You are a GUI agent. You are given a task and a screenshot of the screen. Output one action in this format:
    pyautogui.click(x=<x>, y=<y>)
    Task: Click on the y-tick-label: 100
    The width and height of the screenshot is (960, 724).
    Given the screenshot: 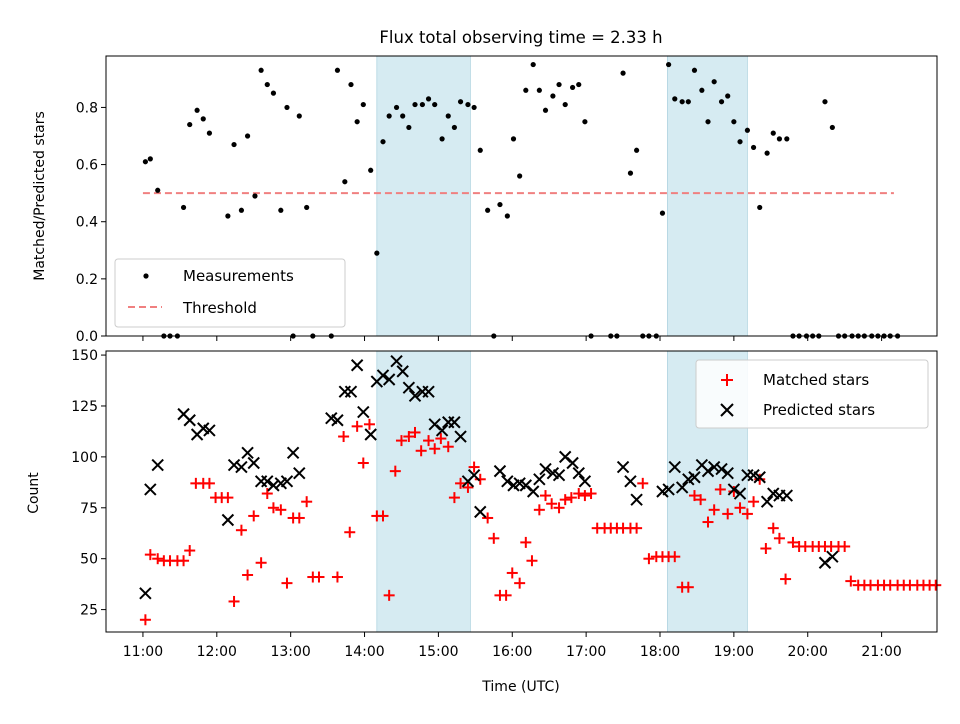 What is the action you would take?
    pyautogui.click(x=84, y=458)
    